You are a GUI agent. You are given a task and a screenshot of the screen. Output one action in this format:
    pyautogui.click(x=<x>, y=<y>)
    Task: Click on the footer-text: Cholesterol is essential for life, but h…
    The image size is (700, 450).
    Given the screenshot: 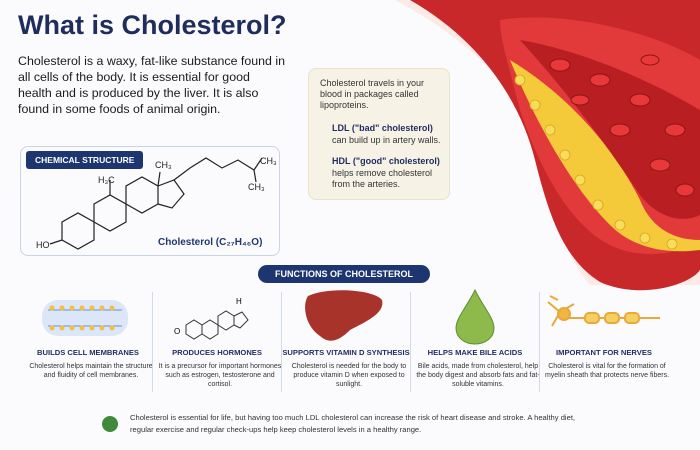 What is the action you would take?
    pyautogui.click(x=353, y=423)
    